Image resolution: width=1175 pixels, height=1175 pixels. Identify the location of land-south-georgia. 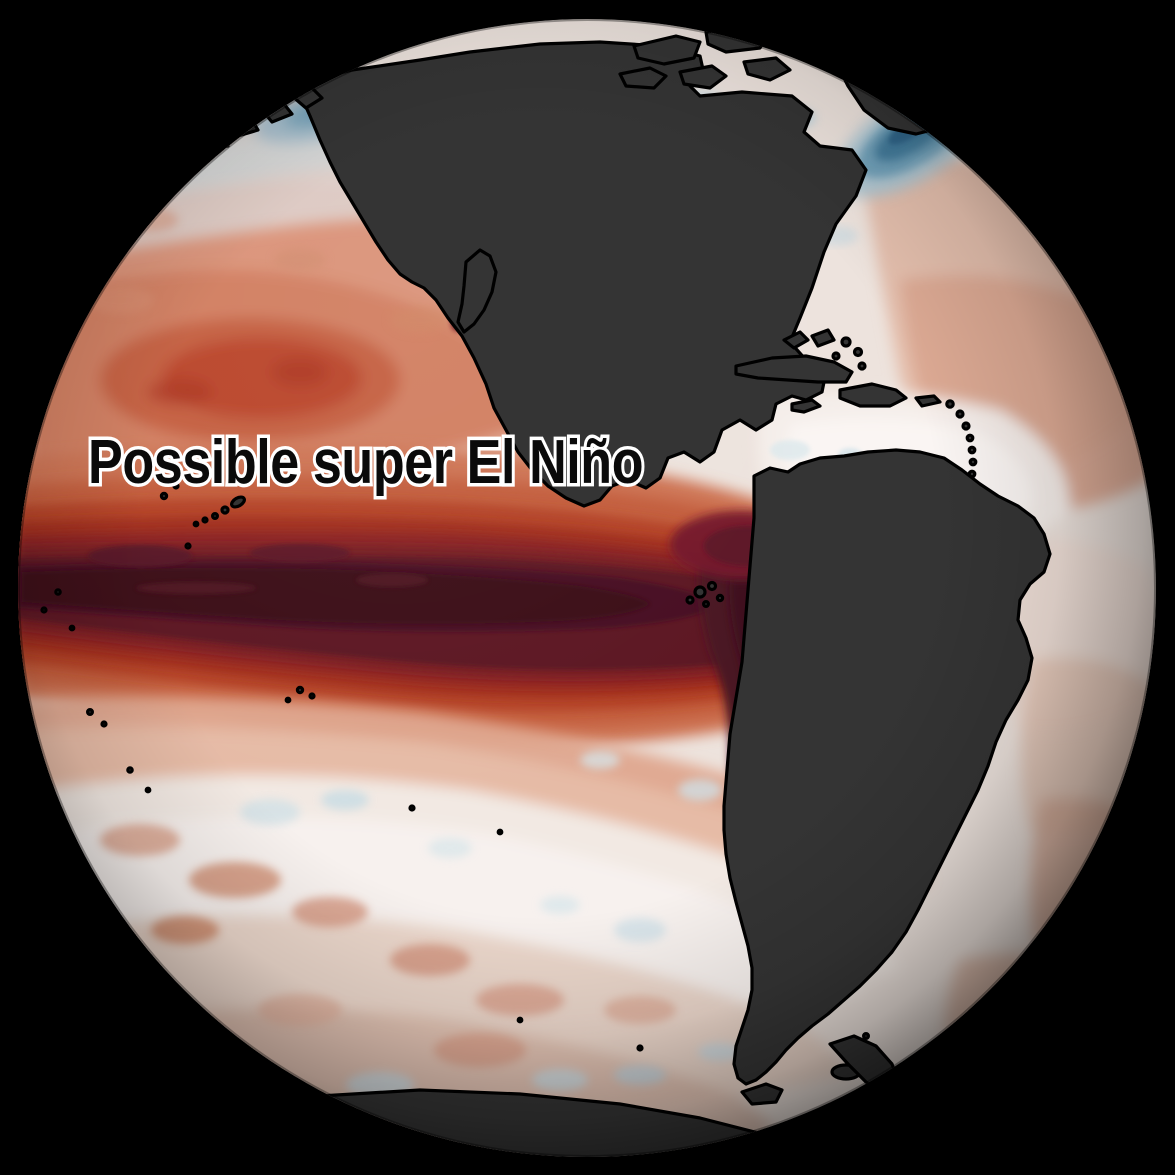
(1040, 1100).